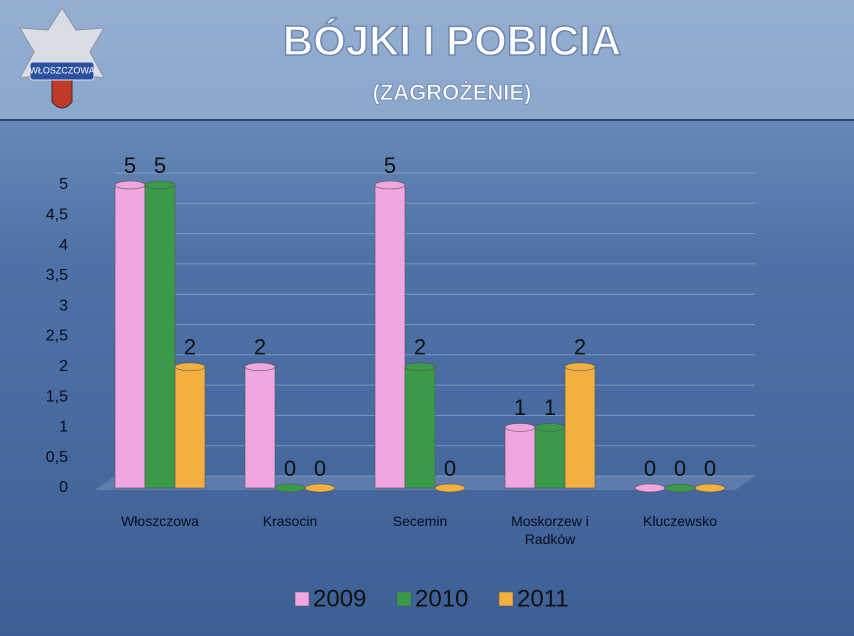 The image size is (854, 636). What do you see at coordinates (63, 305) in the screenshot?
I see `y-tick-label: 3` at bounding box center [63, 305].